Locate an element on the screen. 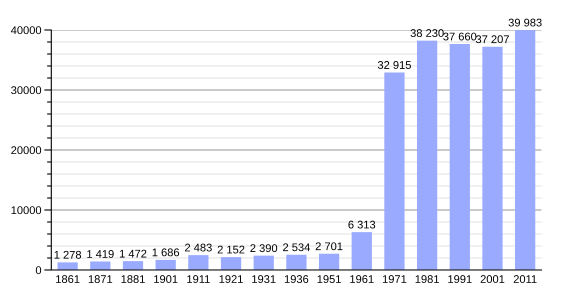 The height and width of the screenshot is (300, 570). data-label: 1 419 is located at coordinates (100, 254).